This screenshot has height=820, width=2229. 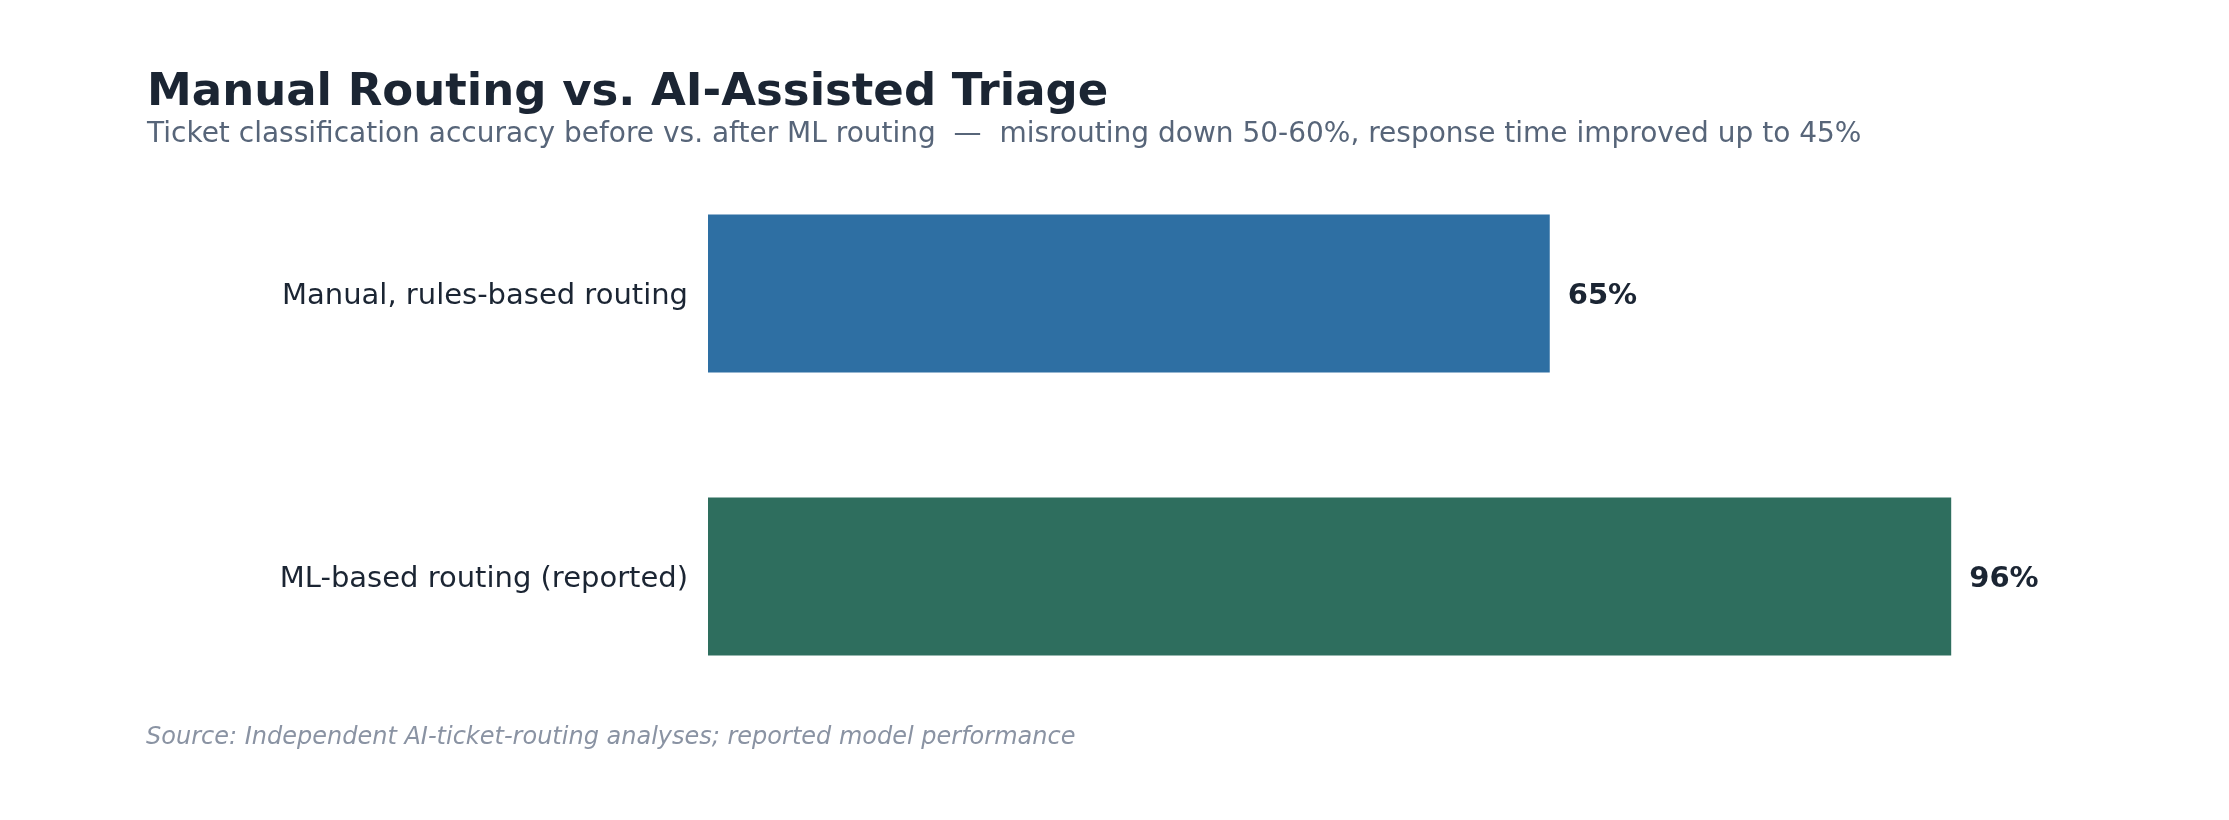 What do you see at coordinates (483, 576) in the screenshot?
I see `y-tick-label: ML-based routing (reported)` at bounding box center [483, 576].